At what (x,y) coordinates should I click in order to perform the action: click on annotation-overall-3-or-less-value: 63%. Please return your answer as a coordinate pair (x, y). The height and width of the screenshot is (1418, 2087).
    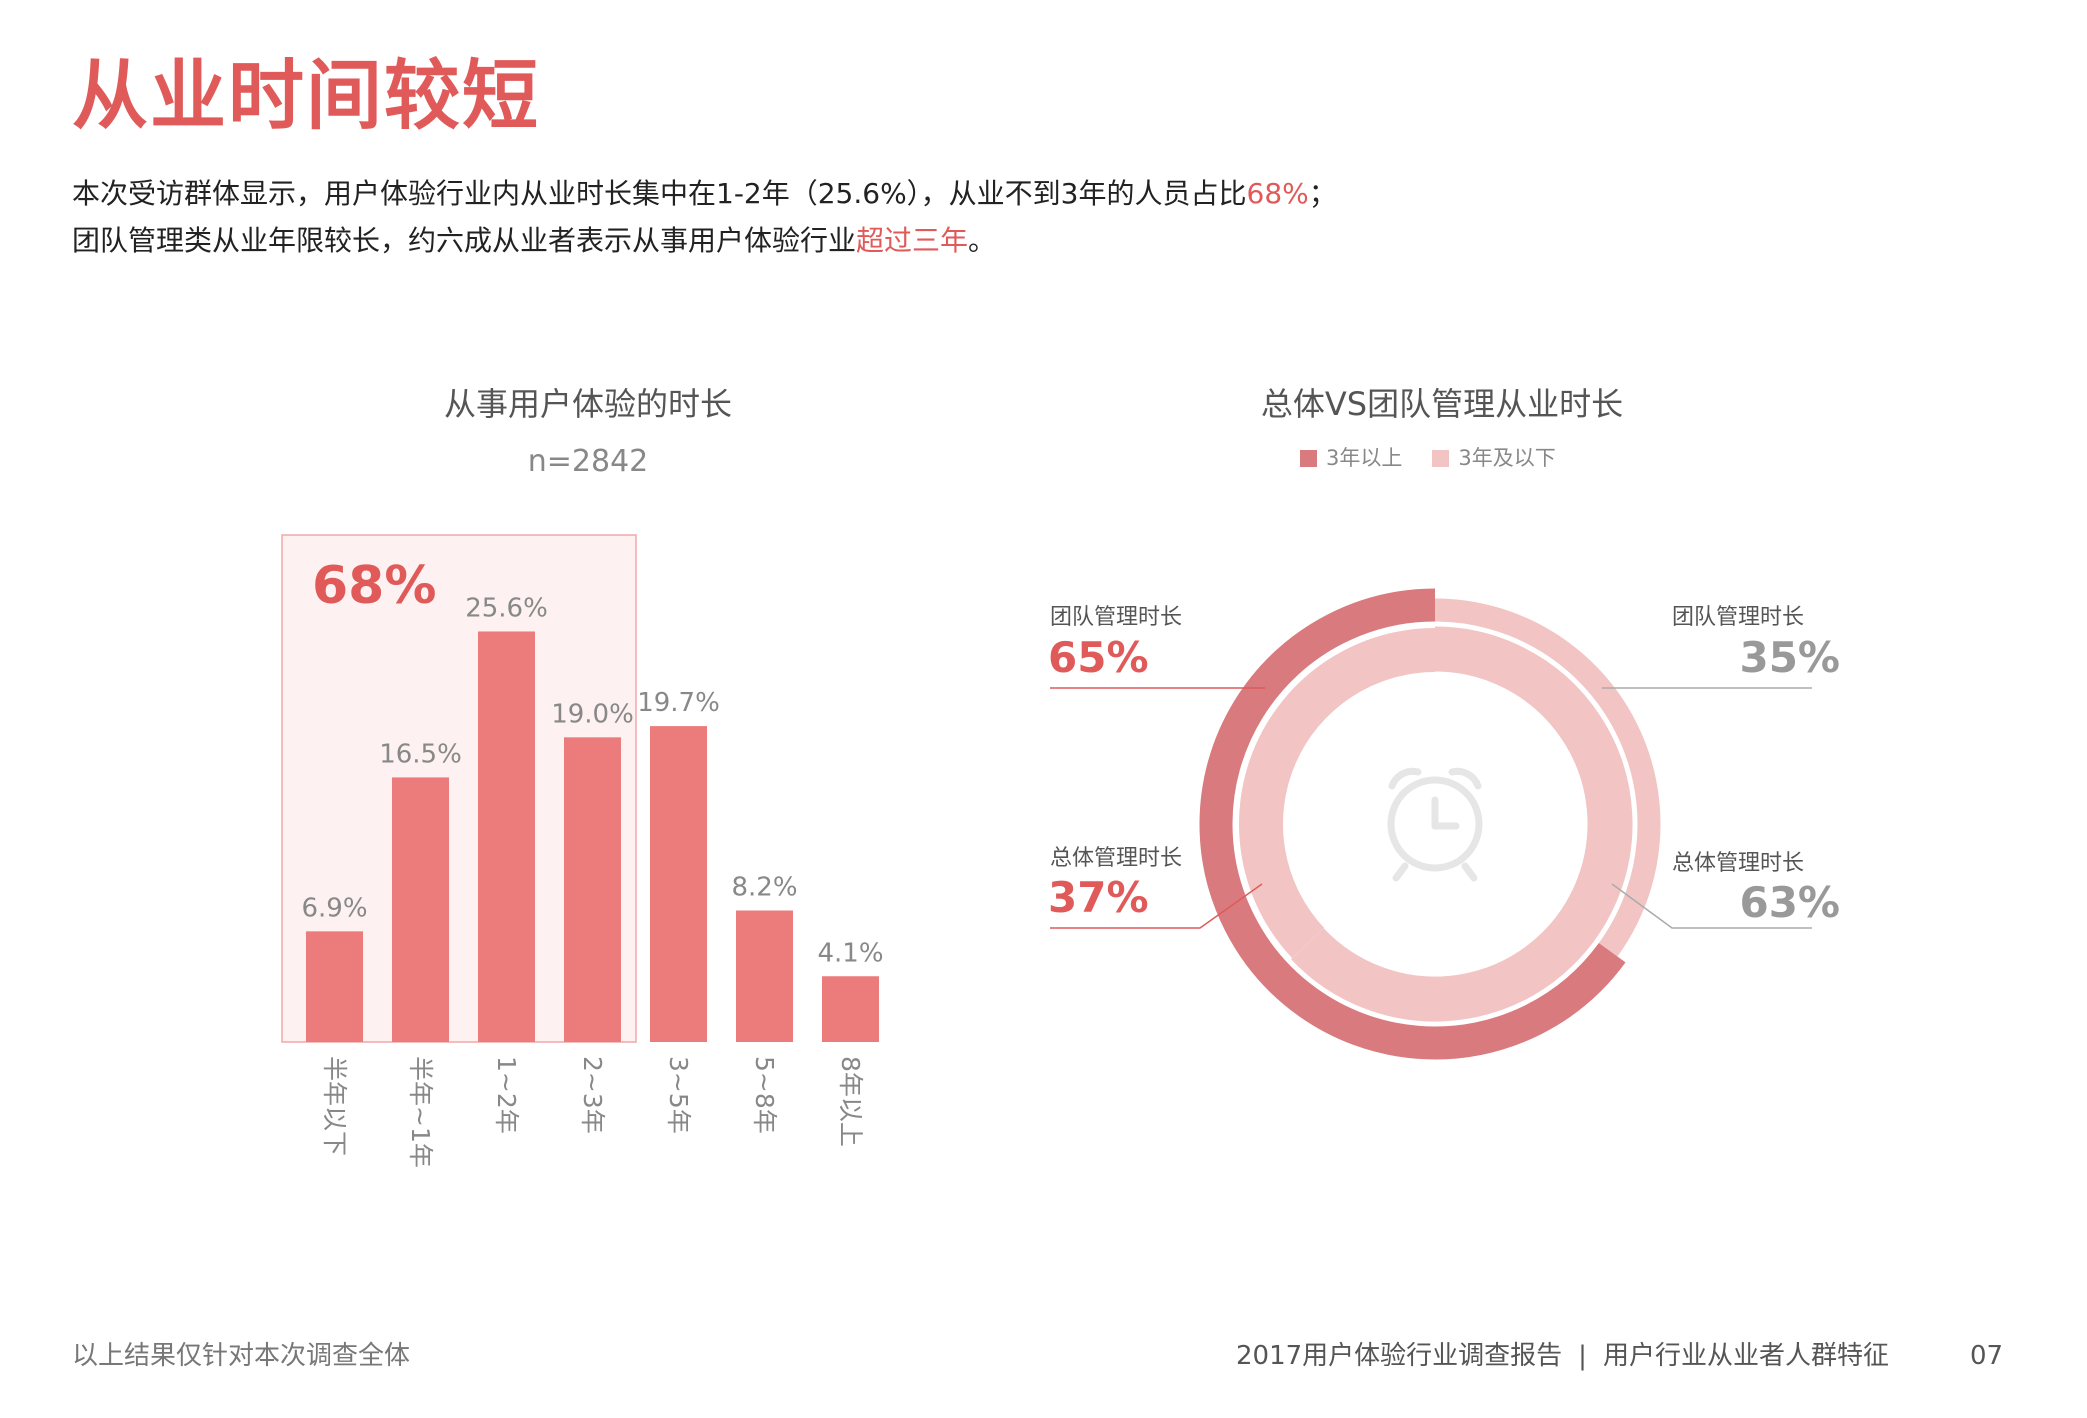
    Looking at the image, I should click on (1789, 902).